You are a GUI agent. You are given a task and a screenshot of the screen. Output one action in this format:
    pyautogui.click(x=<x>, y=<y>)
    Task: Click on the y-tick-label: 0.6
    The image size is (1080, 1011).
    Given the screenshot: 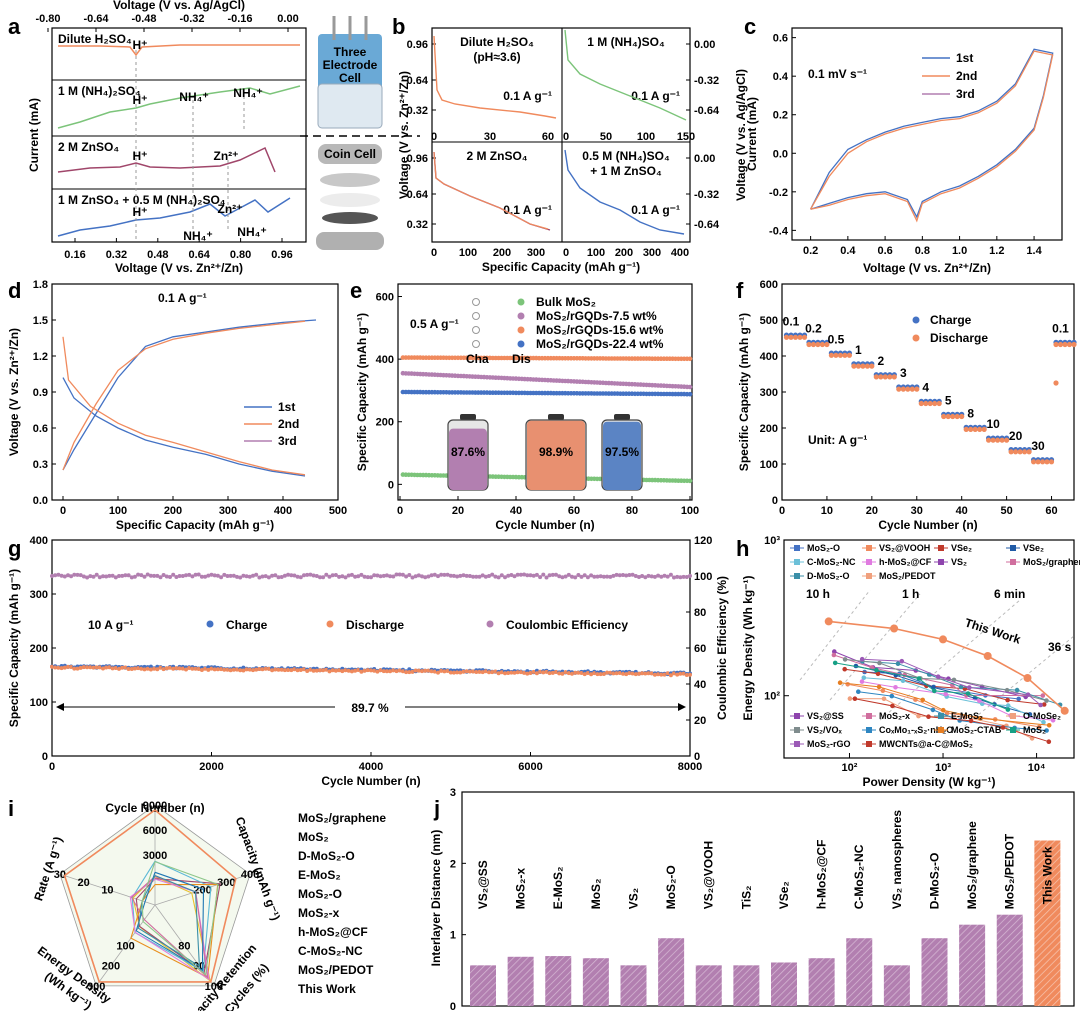 What is the action you would take?
    pyautogui.click(x=780, y=39)
    